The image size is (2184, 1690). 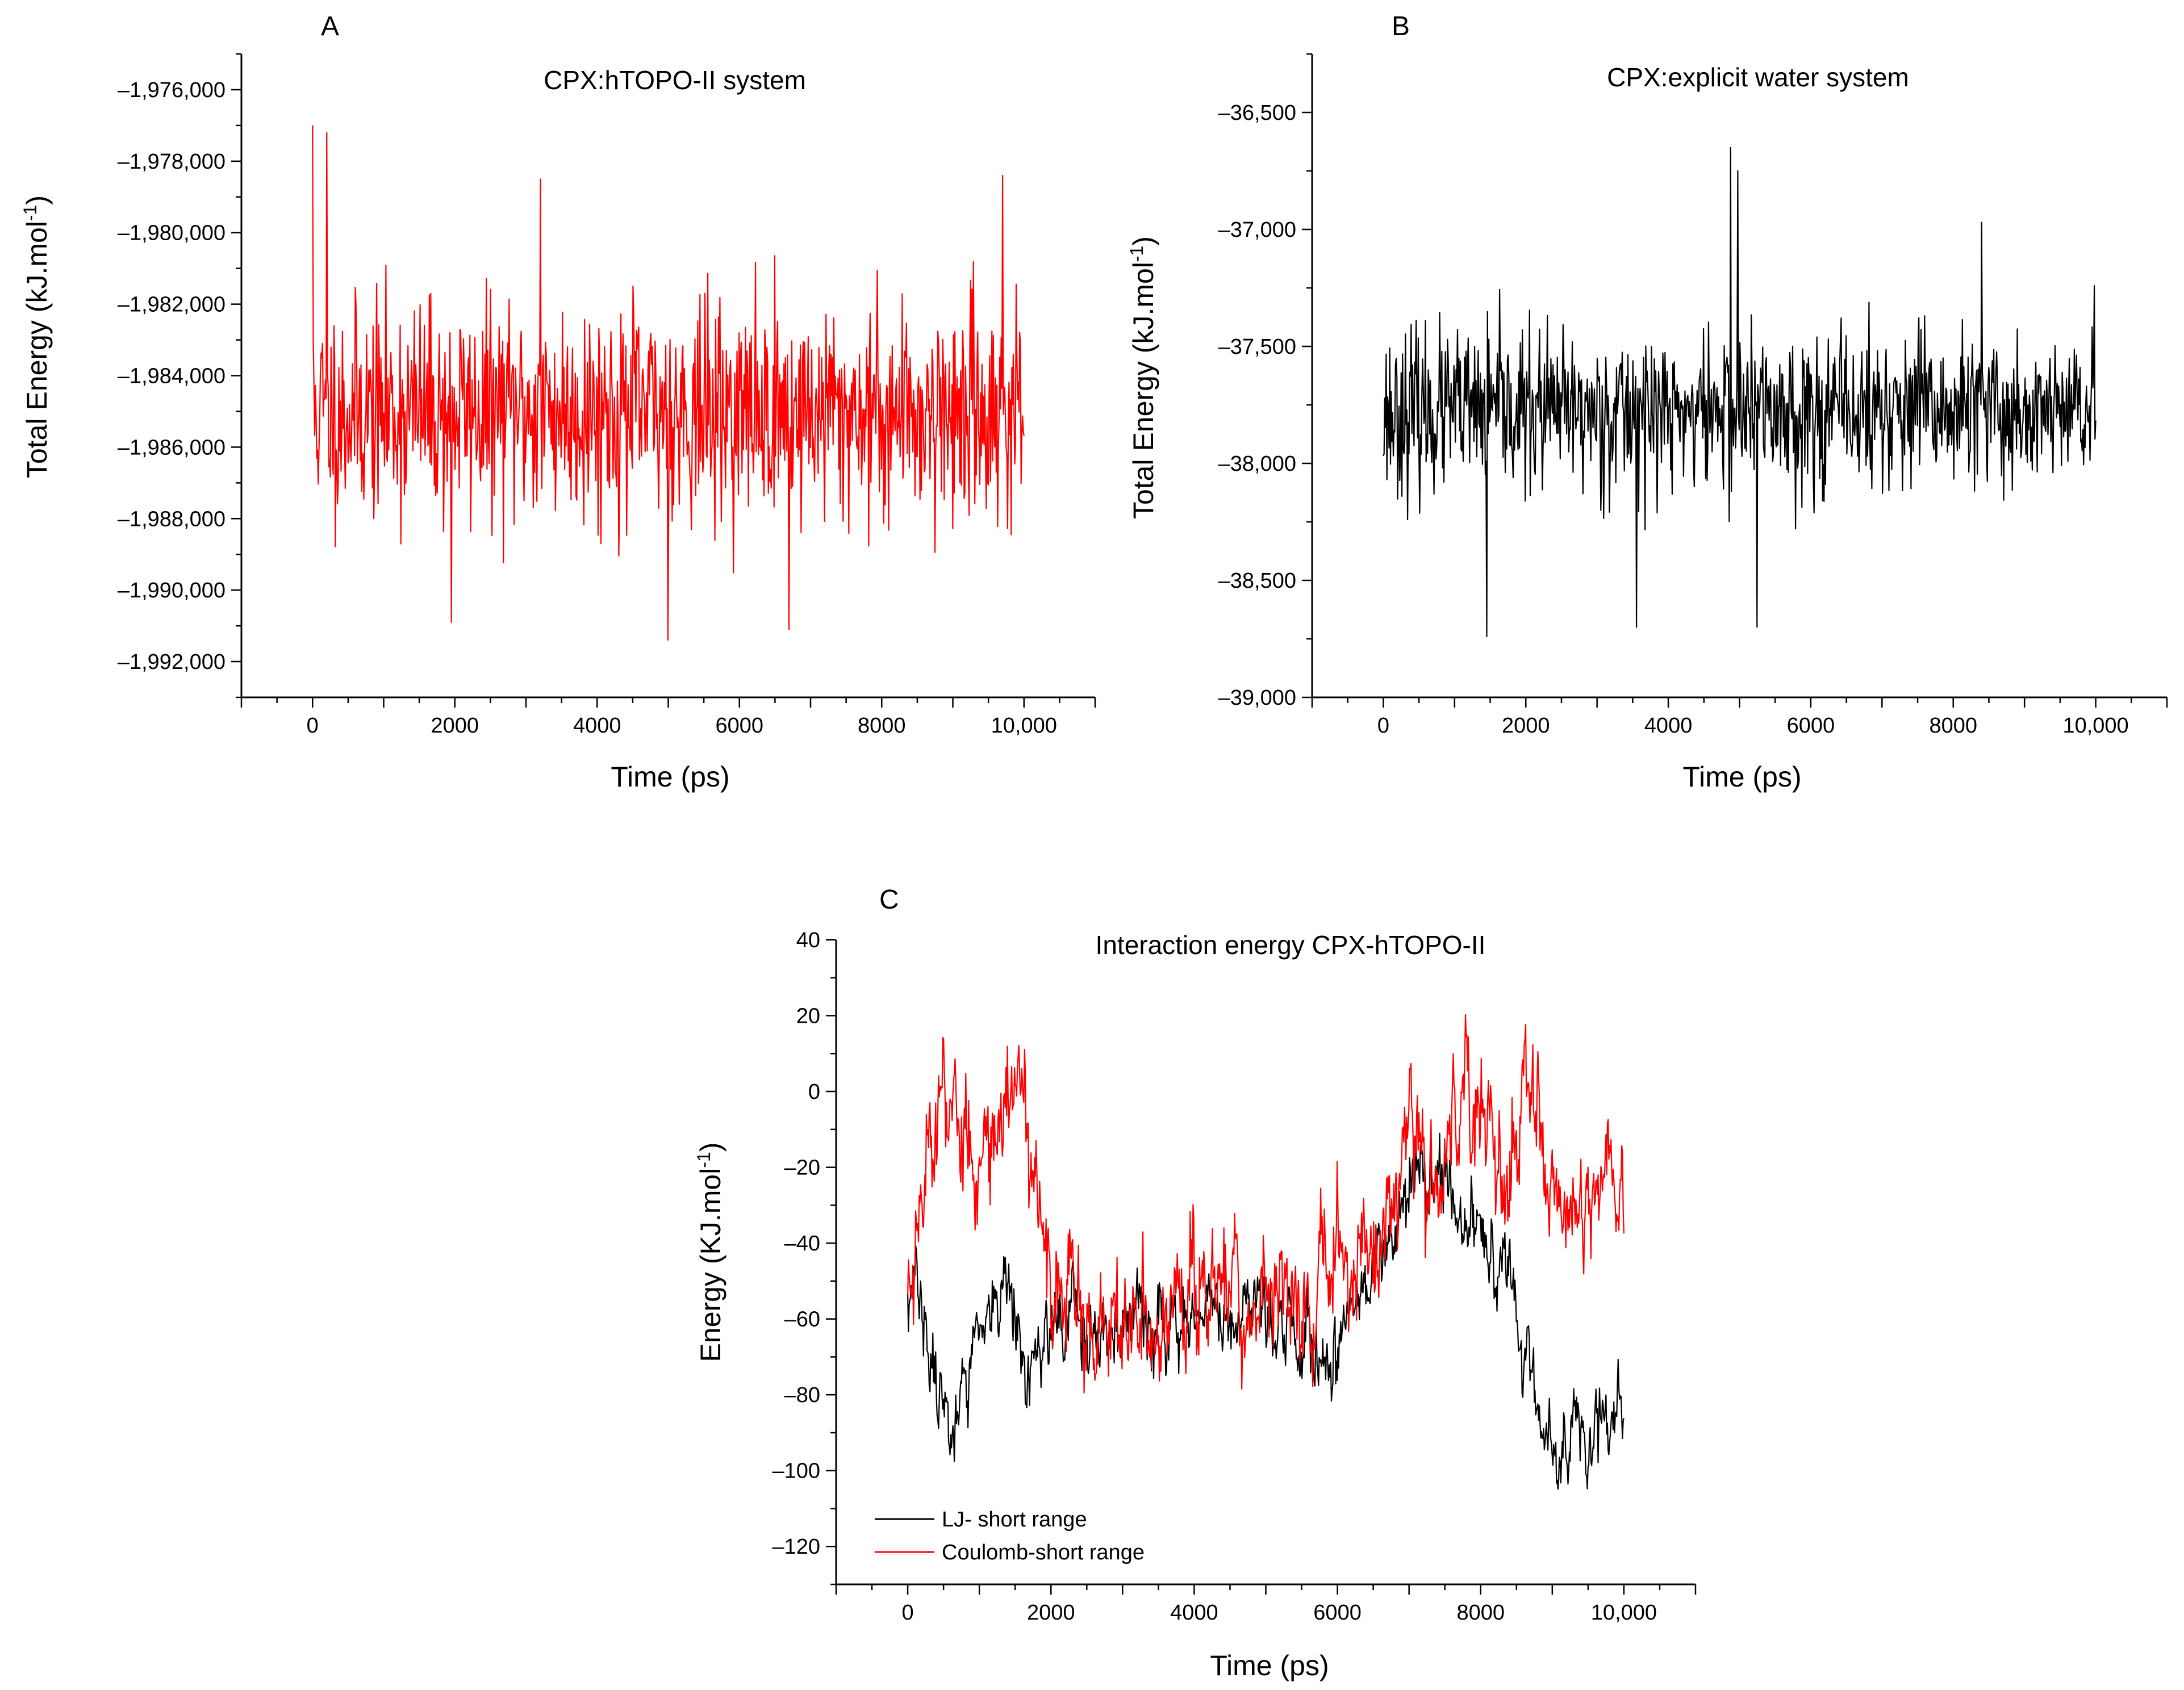 What do you see at coordinates (1136, 254) in the screenshot?
I see `panel-b-ylabel-sup: -1` at bounding box center [1136, 254].